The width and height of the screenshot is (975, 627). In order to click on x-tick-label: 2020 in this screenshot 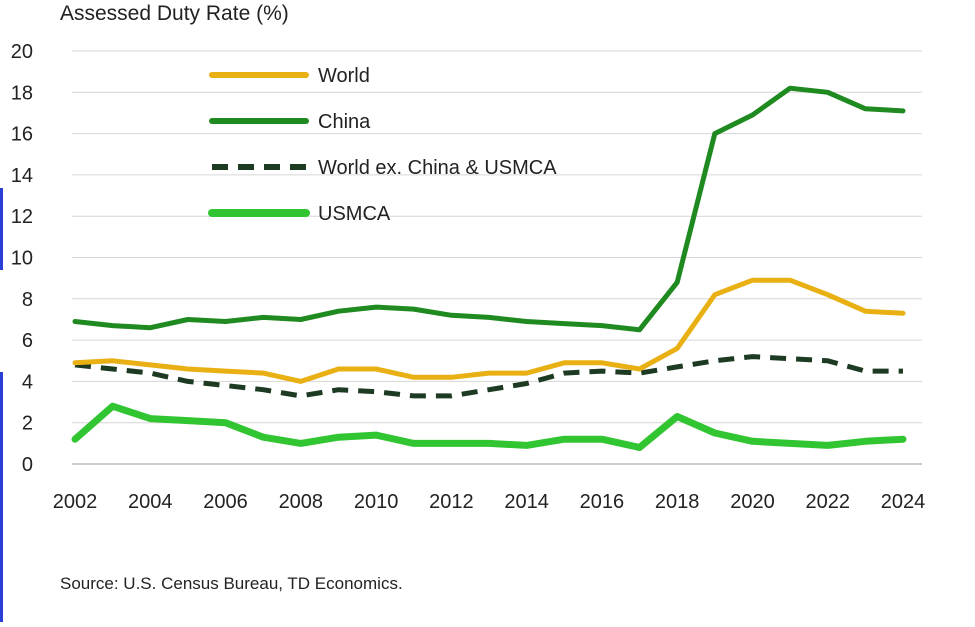, I will do `click(752, 502)`.